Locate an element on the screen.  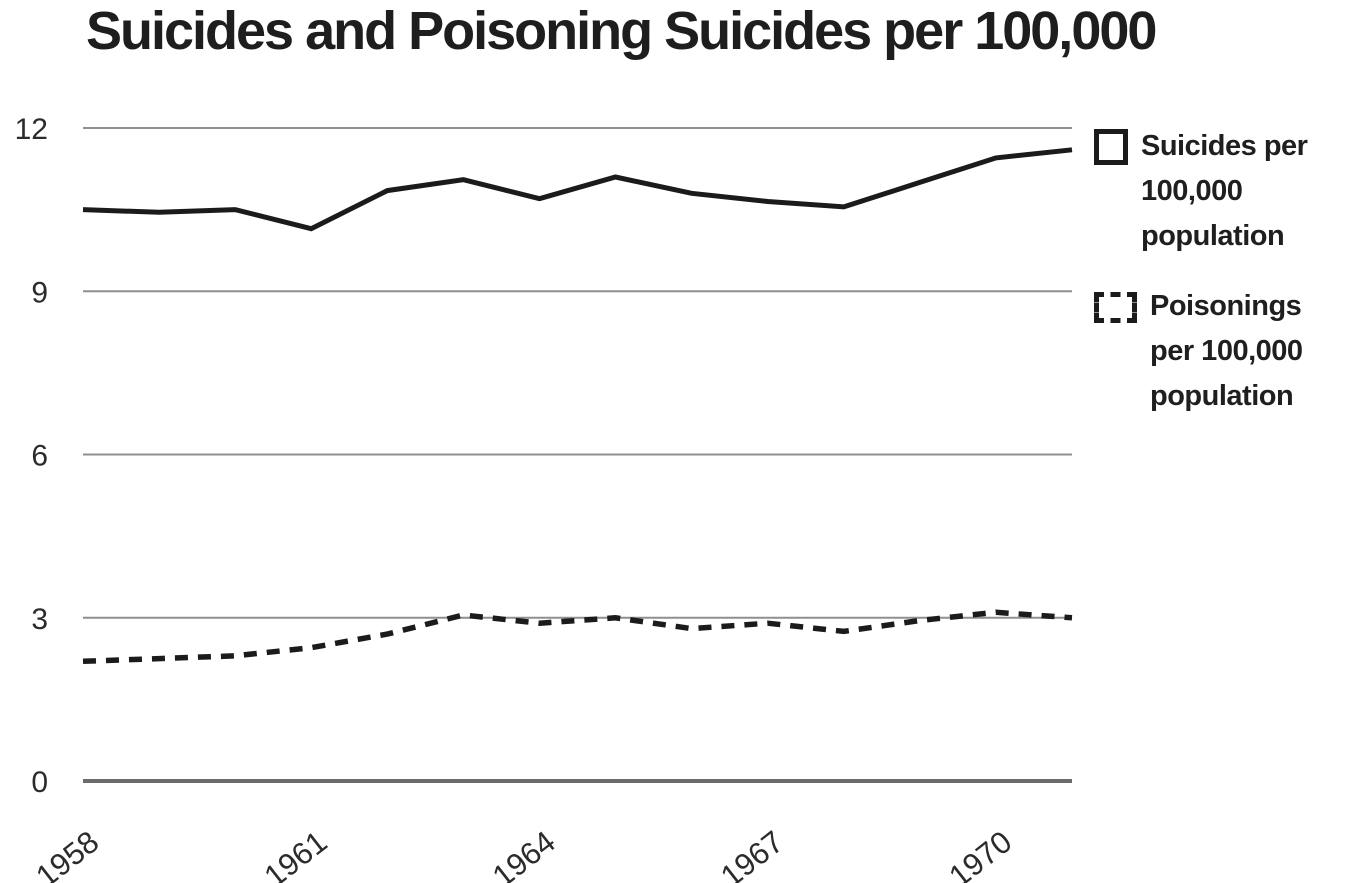
y-tick-label-9: 9 is located at coordinates (39, 292).